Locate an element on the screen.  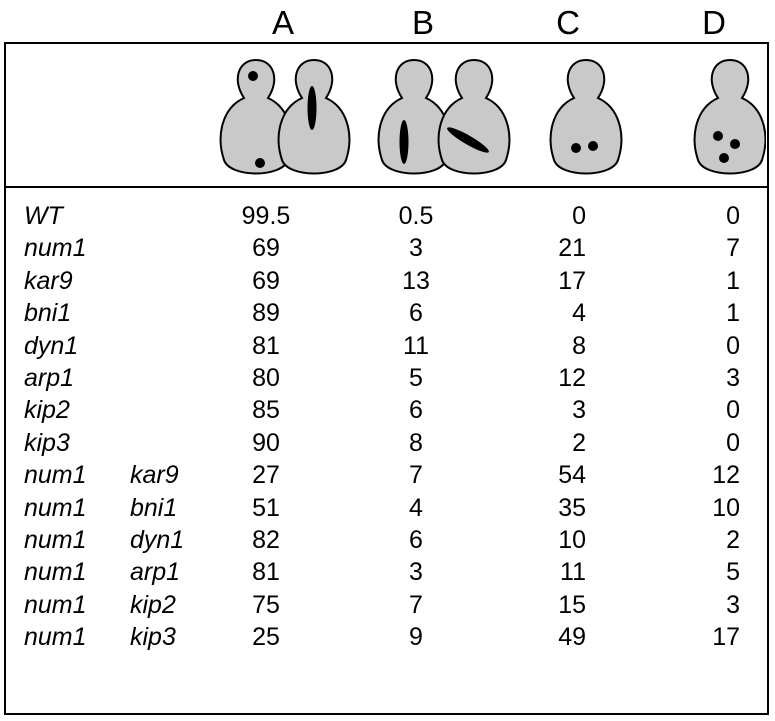
value-b: 9 is located at coordinates (416, 637).